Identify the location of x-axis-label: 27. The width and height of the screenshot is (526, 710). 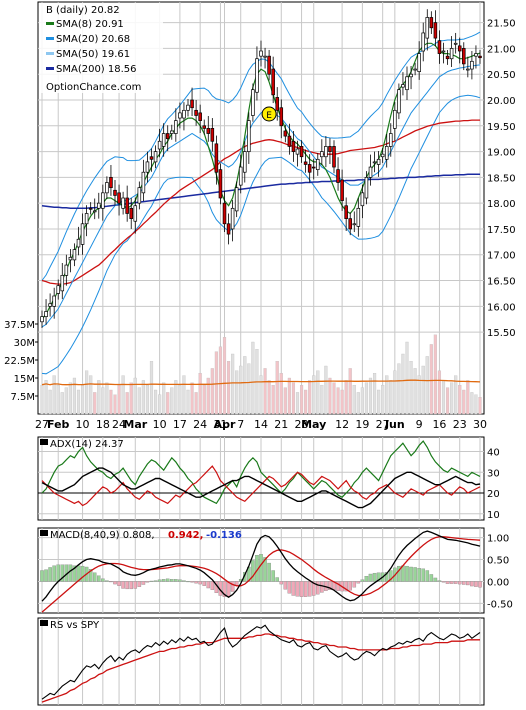
(42, 424).